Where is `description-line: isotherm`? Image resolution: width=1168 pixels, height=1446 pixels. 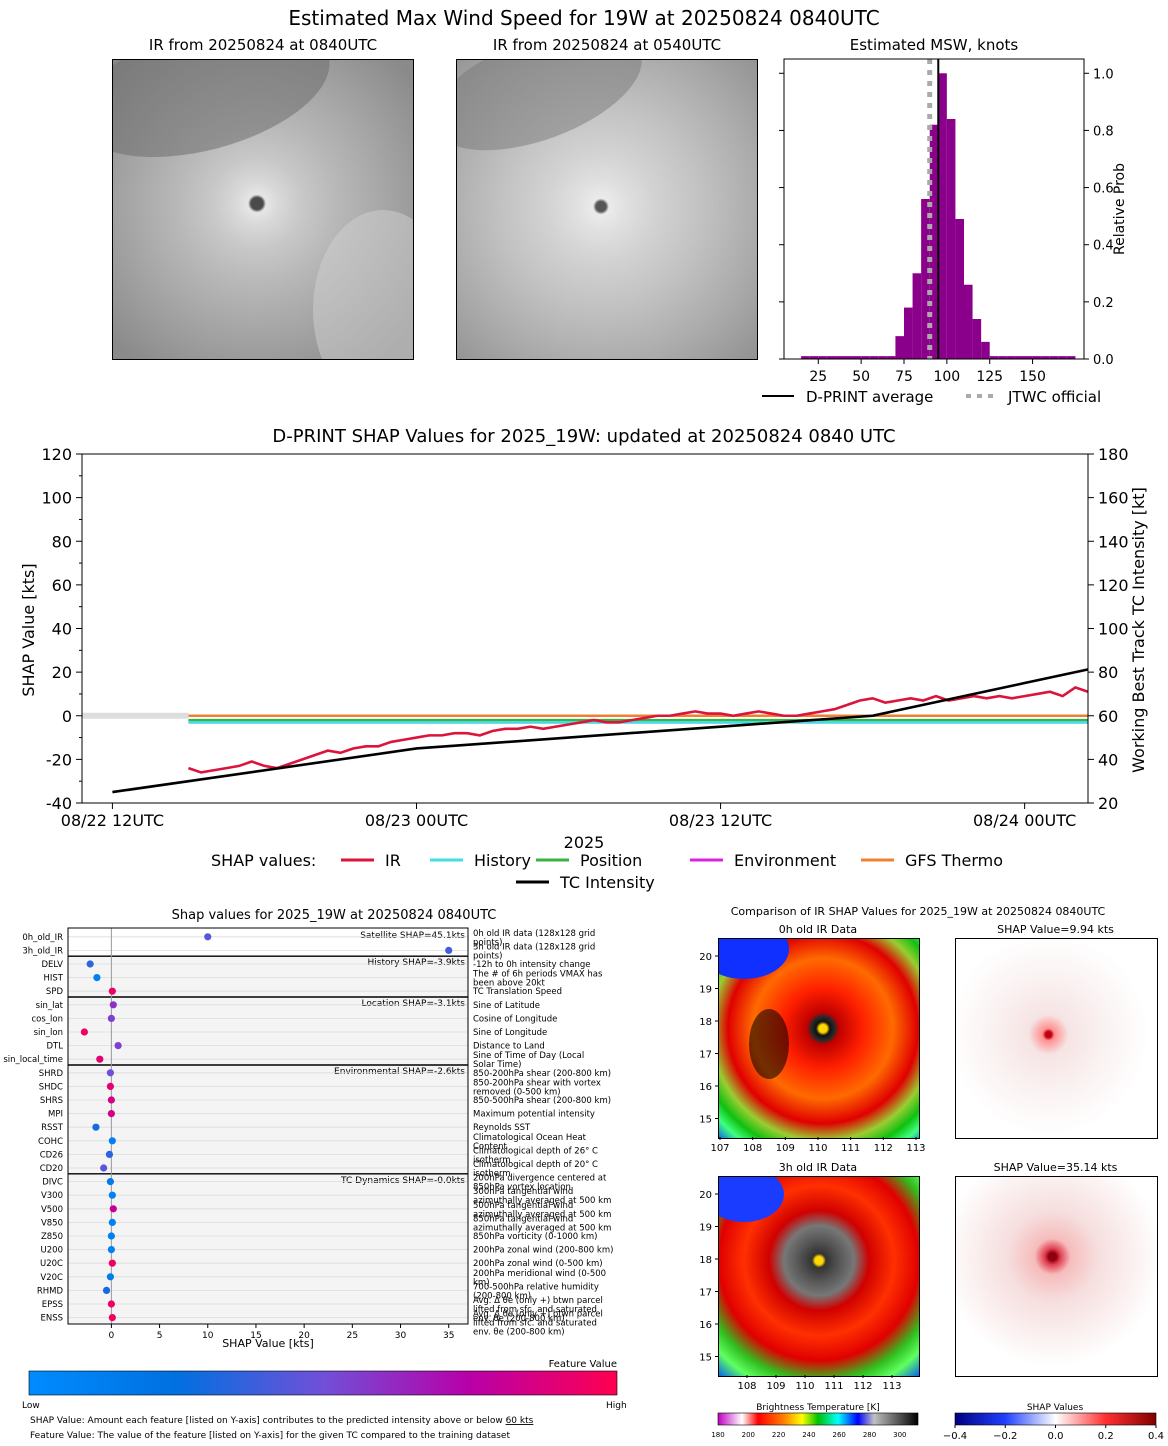
description-line: isotherm is located at coordinates (492, 1174).